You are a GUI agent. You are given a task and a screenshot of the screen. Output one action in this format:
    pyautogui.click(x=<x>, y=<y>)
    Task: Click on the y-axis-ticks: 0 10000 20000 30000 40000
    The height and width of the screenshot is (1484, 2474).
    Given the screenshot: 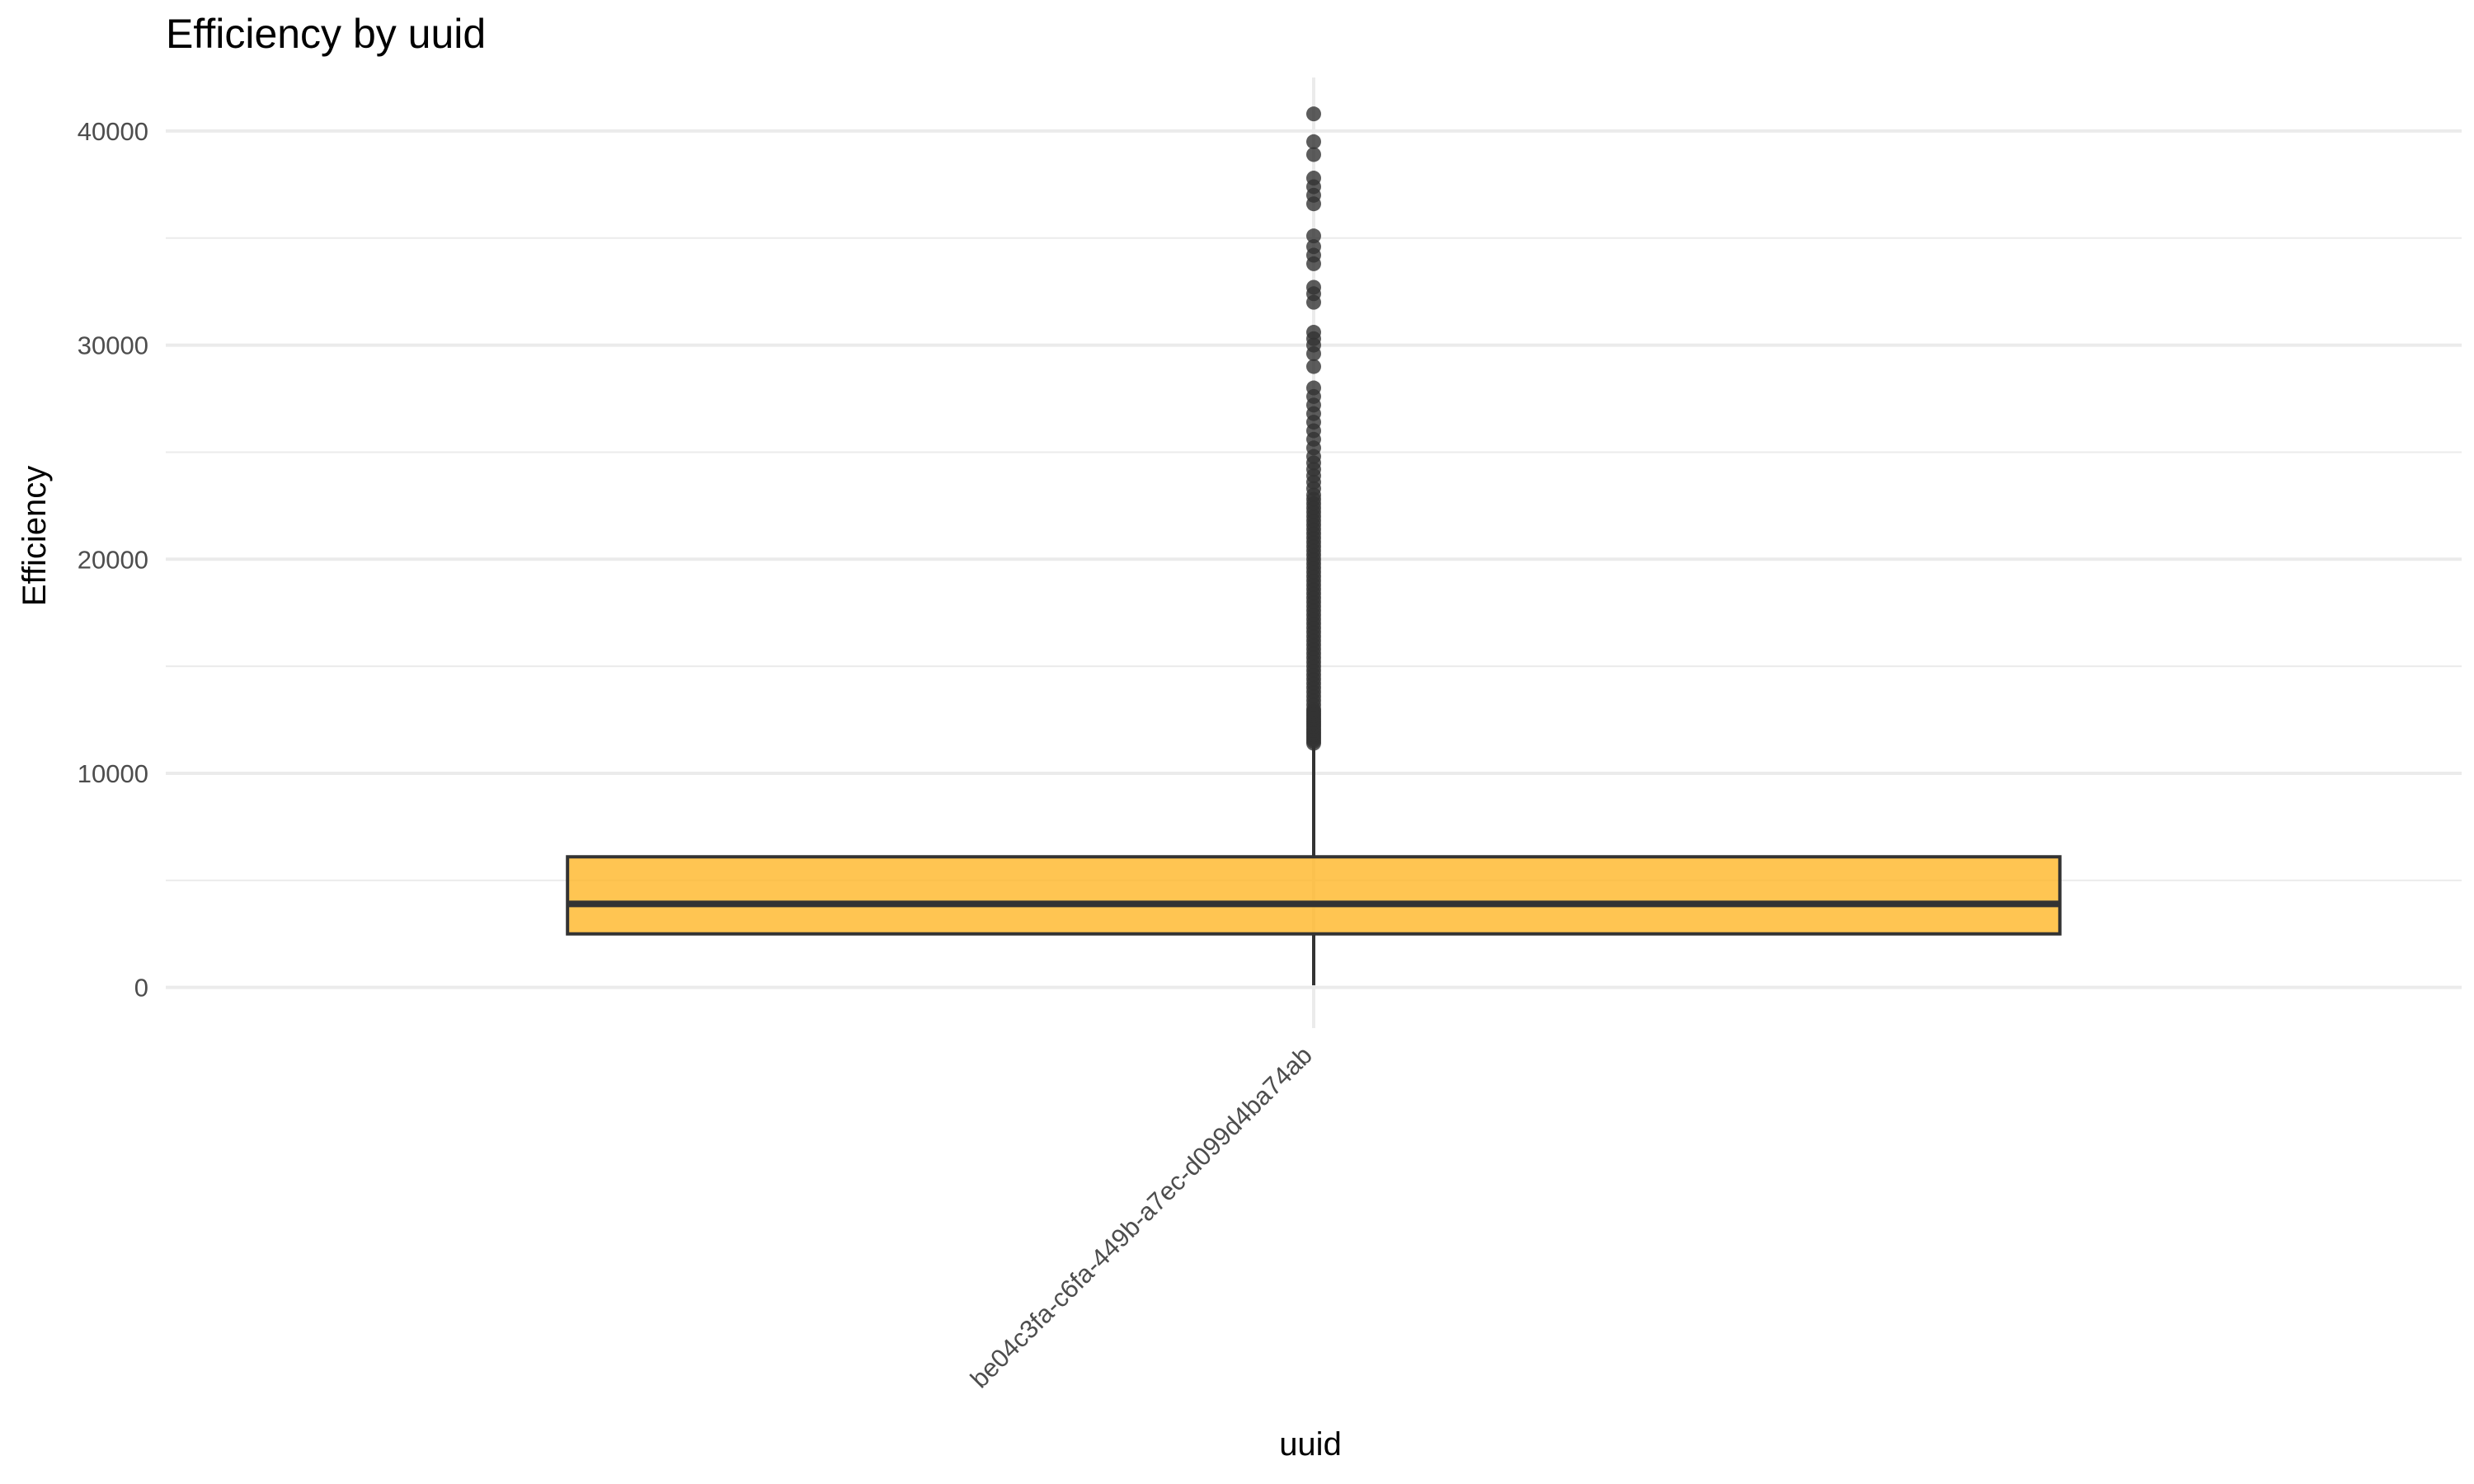 What is the action you would take?
    pyautogui.click(x=113, y=560)
    